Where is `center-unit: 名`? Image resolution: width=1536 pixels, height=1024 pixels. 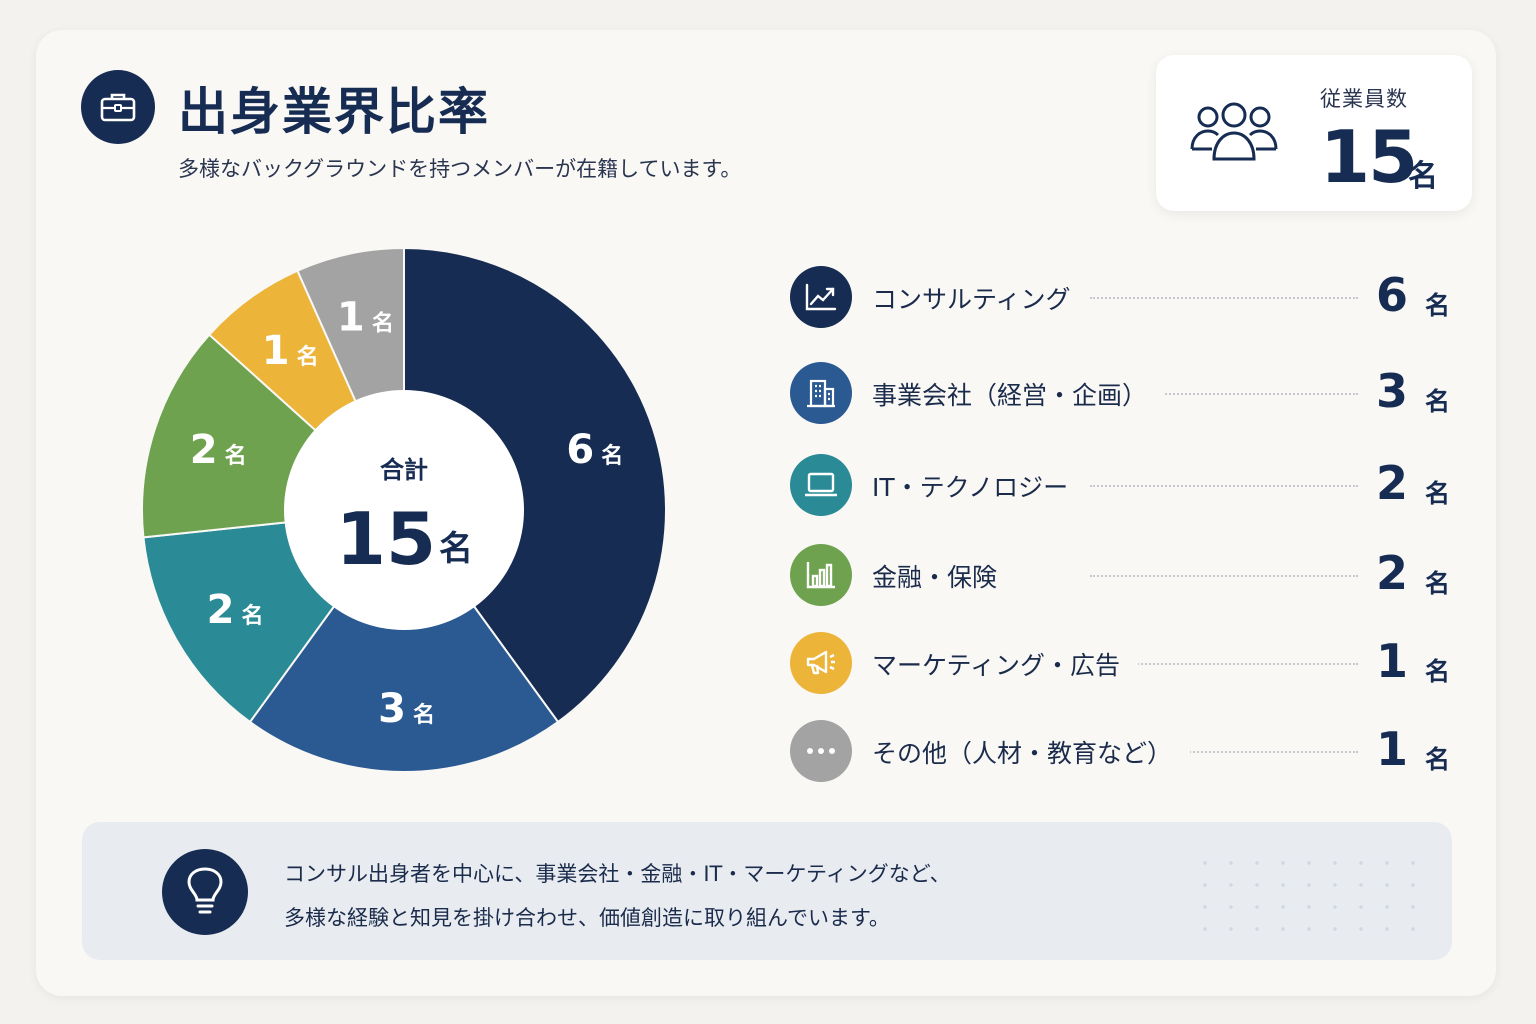
center-unit: 名 is located at coordinates (456, 549).